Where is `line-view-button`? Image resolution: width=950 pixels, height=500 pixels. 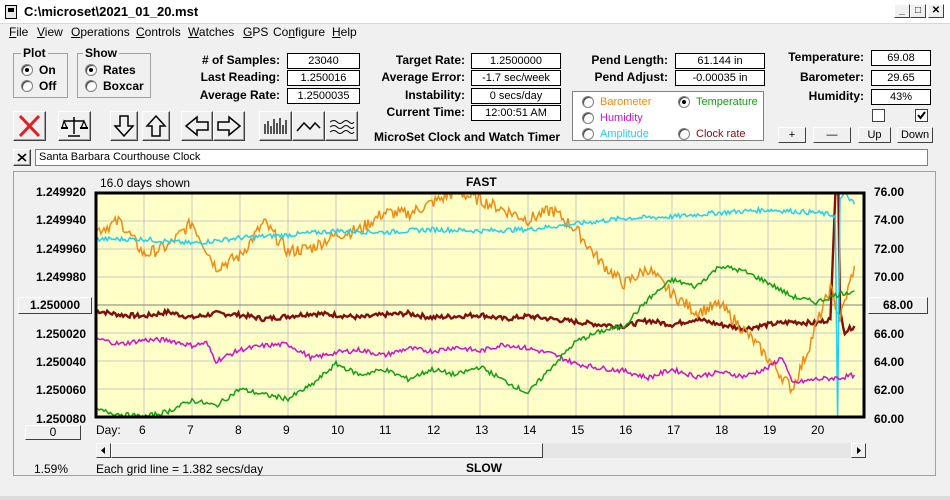 line-view-button is located at coordinates (308, 126).